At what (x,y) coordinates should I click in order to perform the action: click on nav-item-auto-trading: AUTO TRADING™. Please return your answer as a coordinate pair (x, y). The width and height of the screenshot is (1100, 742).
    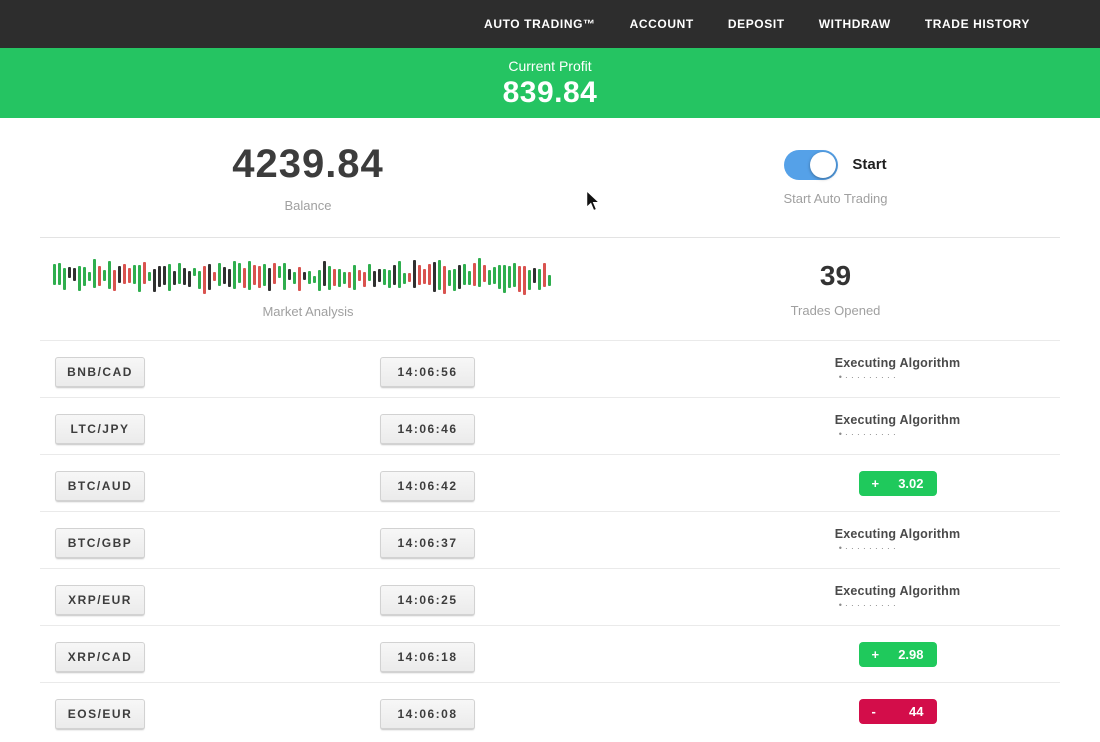
    Looking at the image, I should click on (540, 24).